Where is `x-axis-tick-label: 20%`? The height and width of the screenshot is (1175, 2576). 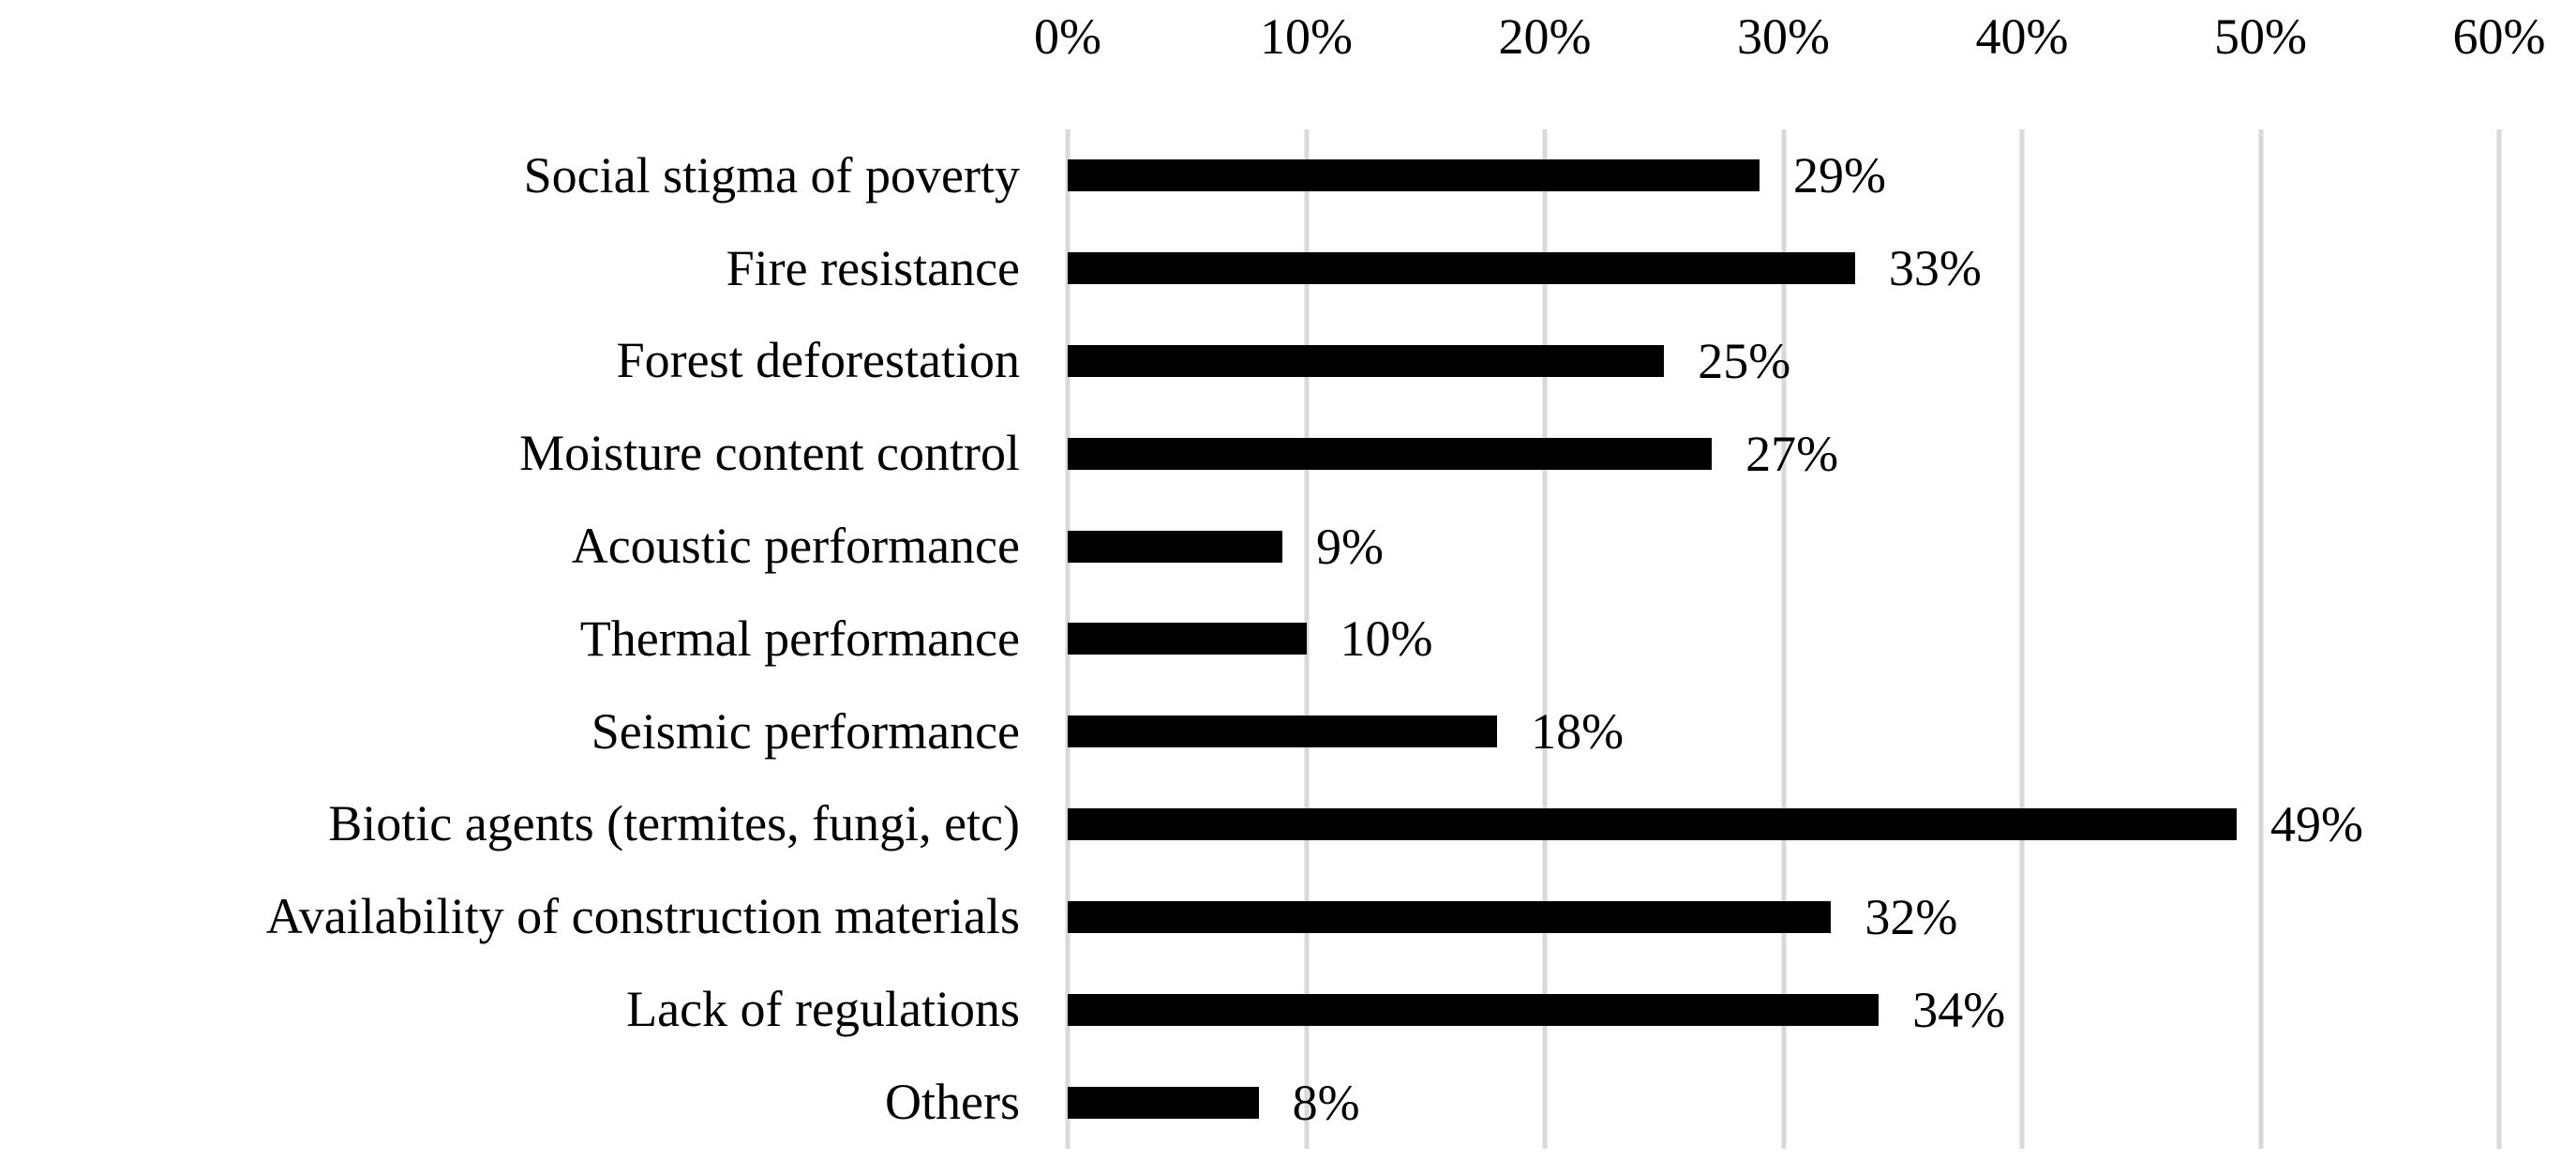
x-axis-tick-label: 20% is located at coordinates (1545, 36).